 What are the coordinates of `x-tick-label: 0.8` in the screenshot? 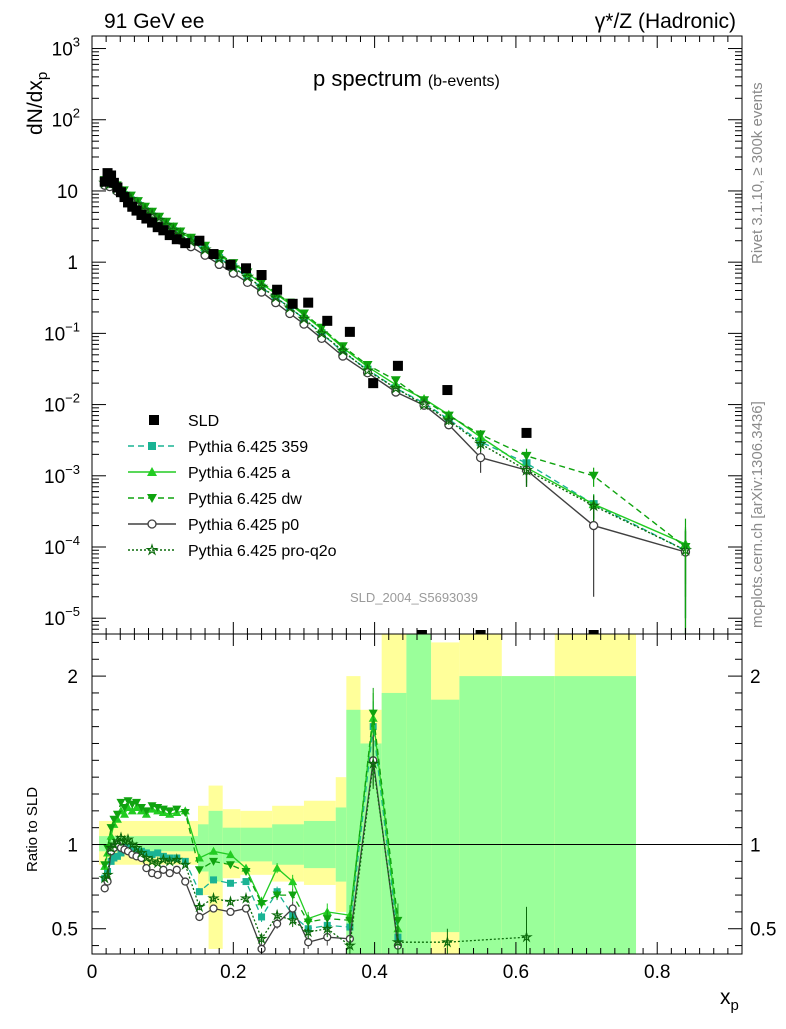 It's located at (657, 972).